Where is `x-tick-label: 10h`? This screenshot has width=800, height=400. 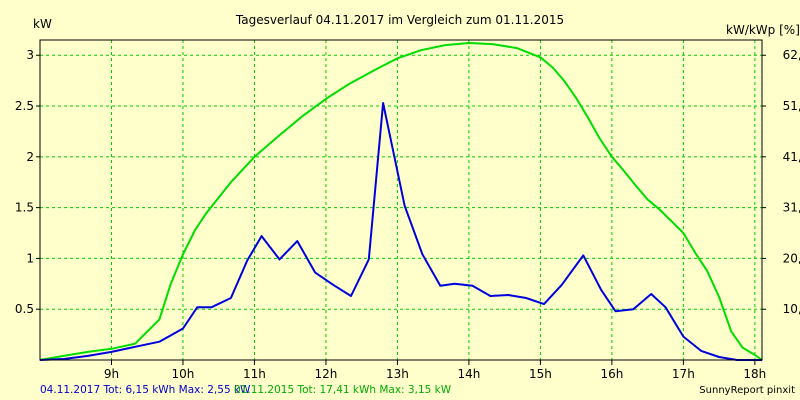
x-tick-label: 10h is located at coordinates (183, 374).